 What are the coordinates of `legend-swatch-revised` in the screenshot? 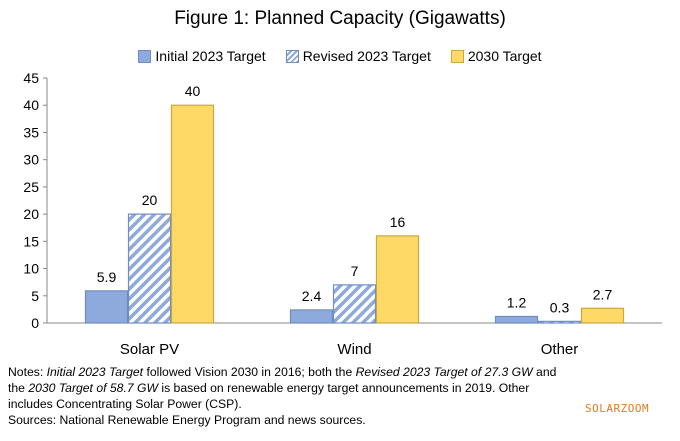 It's located at (292, 56).